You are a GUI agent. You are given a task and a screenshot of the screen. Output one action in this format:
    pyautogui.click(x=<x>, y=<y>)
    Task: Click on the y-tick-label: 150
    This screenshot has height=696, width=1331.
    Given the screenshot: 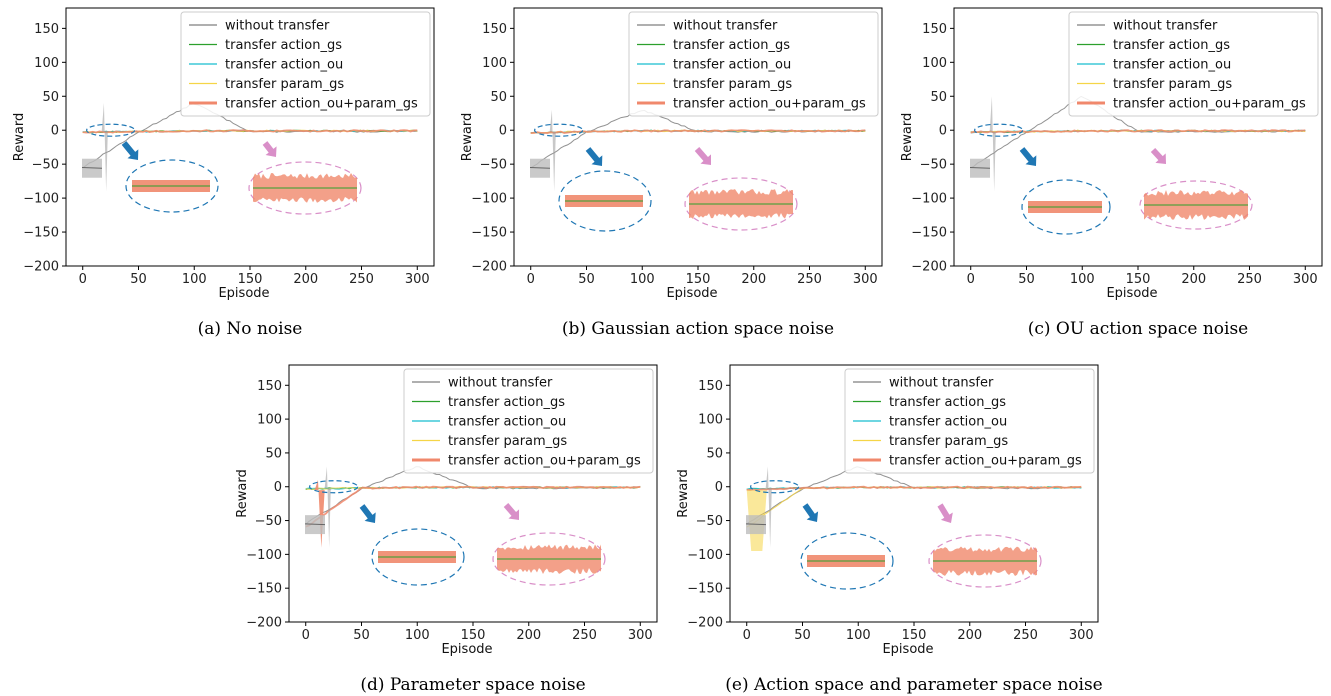 What is the action you would take?
    pyautogui.click(x=934, y=29)
    